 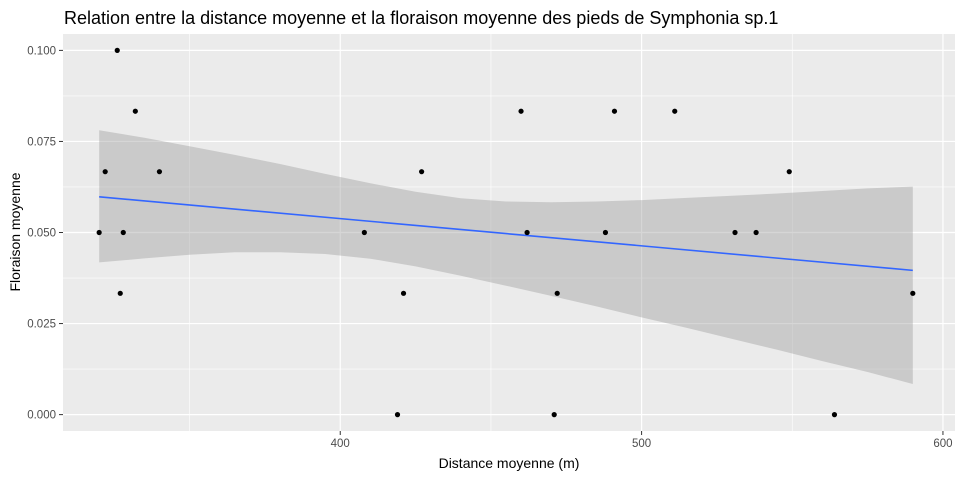 I want to click on y-tick-label: 0.050, so click(x=41, y=234).